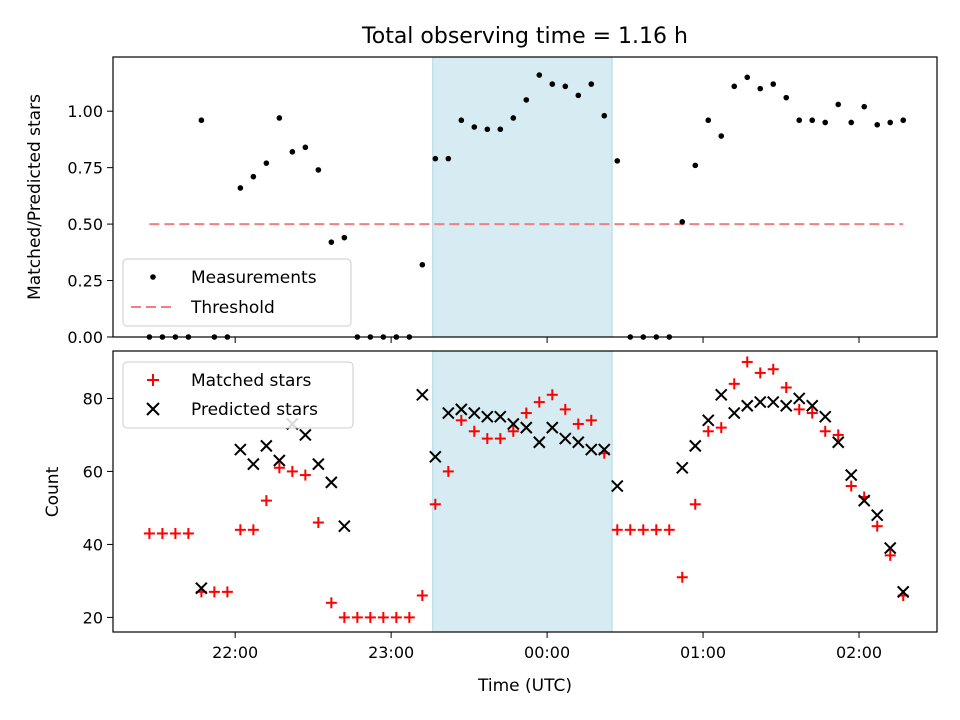 This screenshot has width=960, height=720. What do you see at coordinates (251, 381) in the screenshot?
I see `legend-label-matched: Matched stars` at bounding box center [251, 381].